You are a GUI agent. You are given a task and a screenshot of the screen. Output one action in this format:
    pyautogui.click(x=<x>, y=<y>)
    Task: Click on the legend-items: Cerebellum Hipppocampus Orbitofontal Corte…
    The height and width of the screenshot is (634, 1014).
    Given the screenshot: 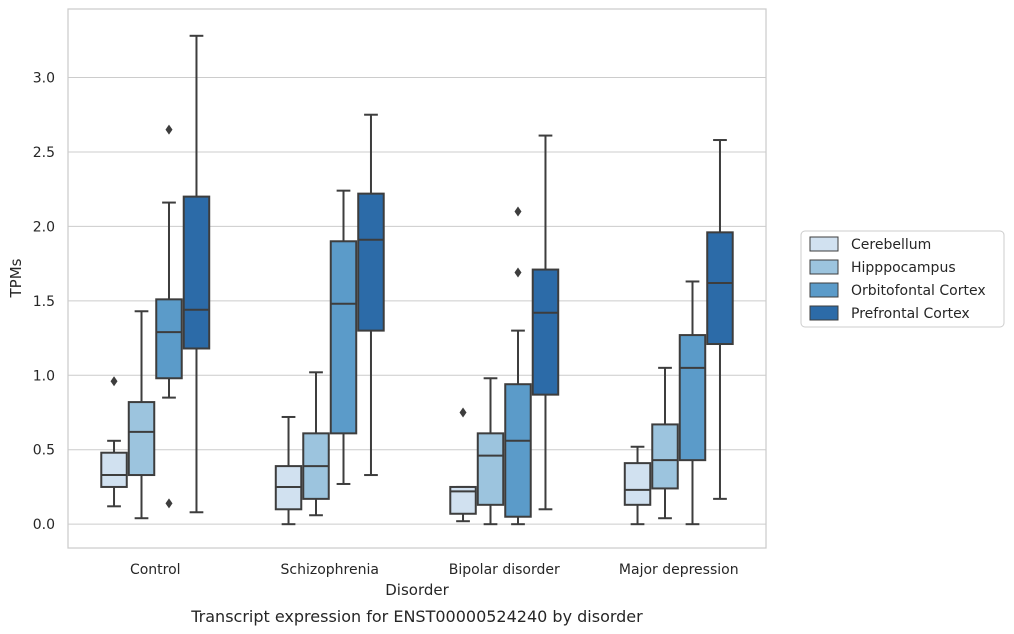 What is the action you would take?
    pyautogui.click(x=897, y=279)
    